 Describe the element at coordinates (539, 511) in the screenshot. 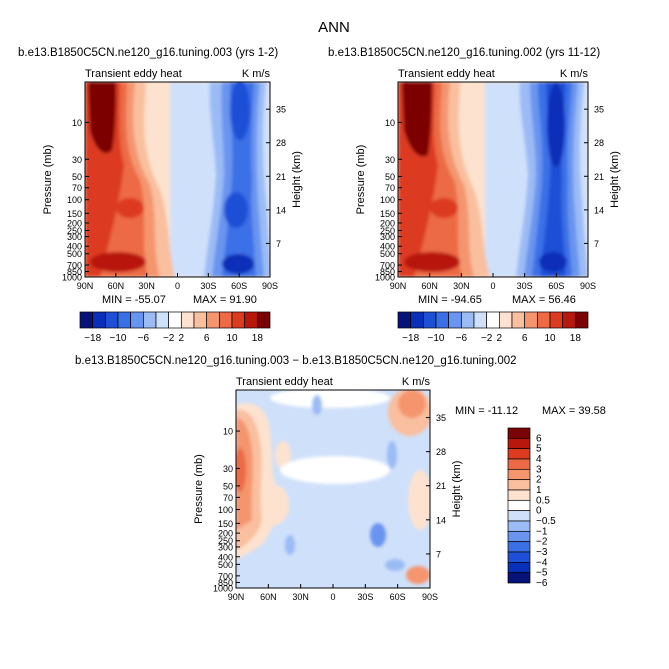

I see `colorbar-tick-label: 0` at that location.